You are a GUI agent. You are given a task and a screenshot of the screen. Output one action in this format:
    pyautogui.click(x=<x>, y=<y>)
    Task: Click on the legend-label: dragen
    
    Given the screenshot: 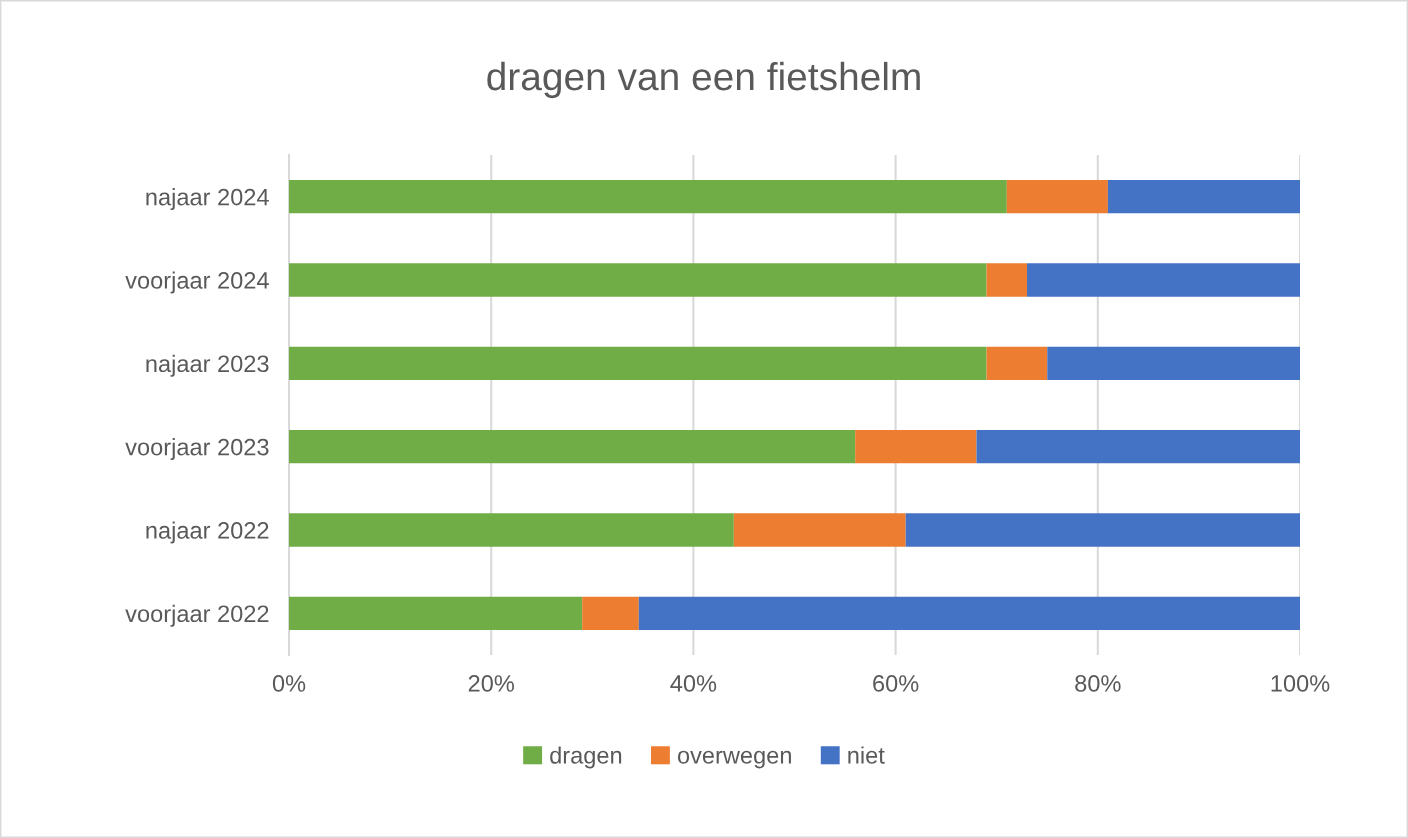 What is the action you would take?
    pyautogui.click(x=586, y=757)
    